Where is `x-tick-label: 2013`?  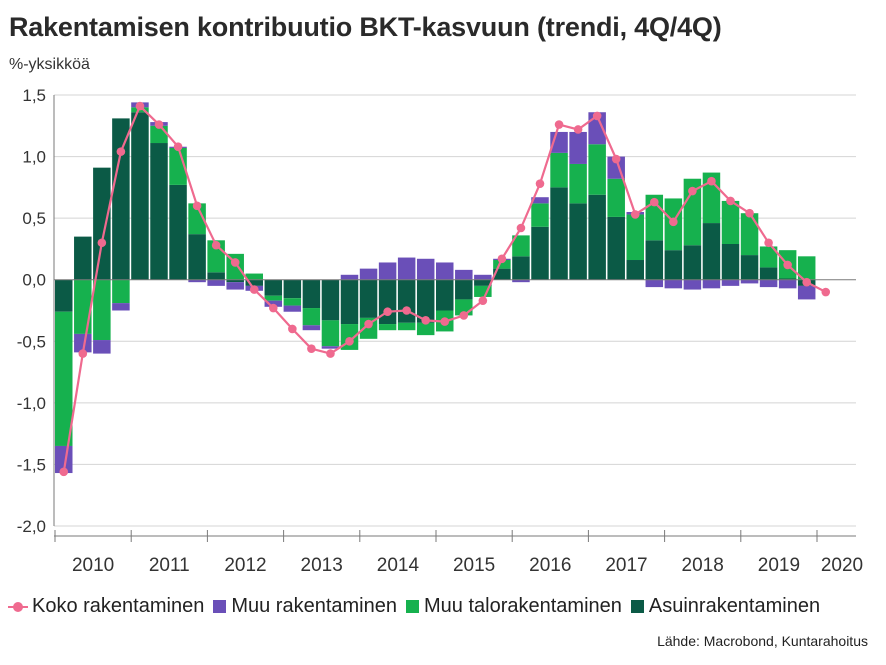 x-tick-label: 2013 is located at coordinates (322, 565).